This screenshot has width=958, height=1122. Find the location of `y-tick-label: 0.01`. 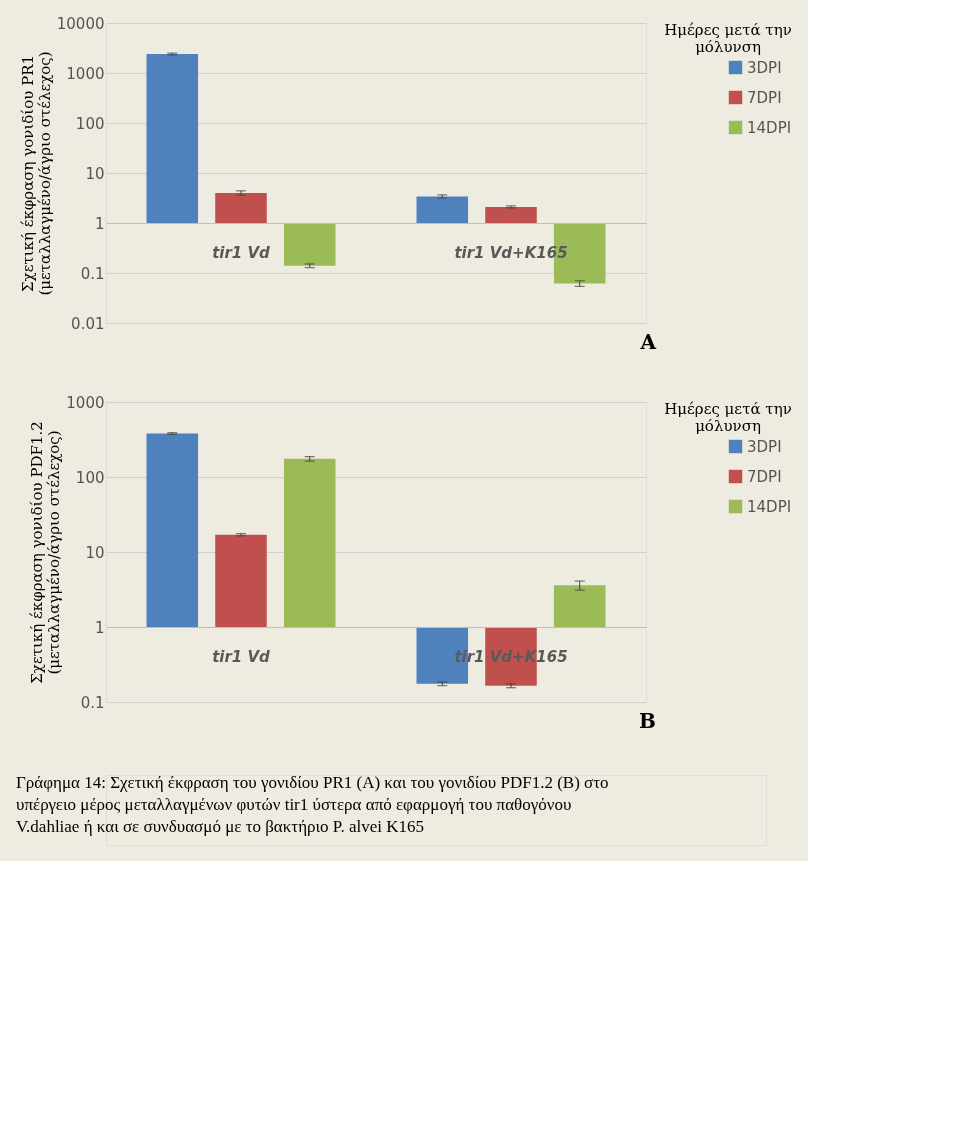

y-tick-label: 0.01 is located at coordinates (88, 323).